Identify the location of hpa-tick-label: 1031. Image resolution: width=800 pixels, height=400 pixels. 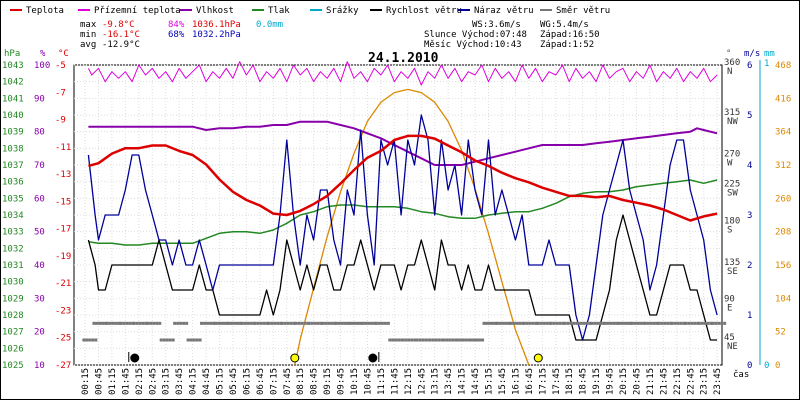
(13, 266).